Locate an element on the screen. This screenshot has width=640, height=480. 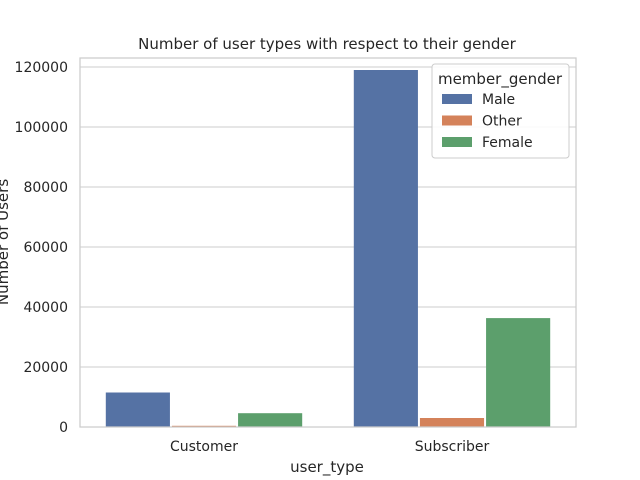
bar-subscriber-other is located at coordinates (452, 422).